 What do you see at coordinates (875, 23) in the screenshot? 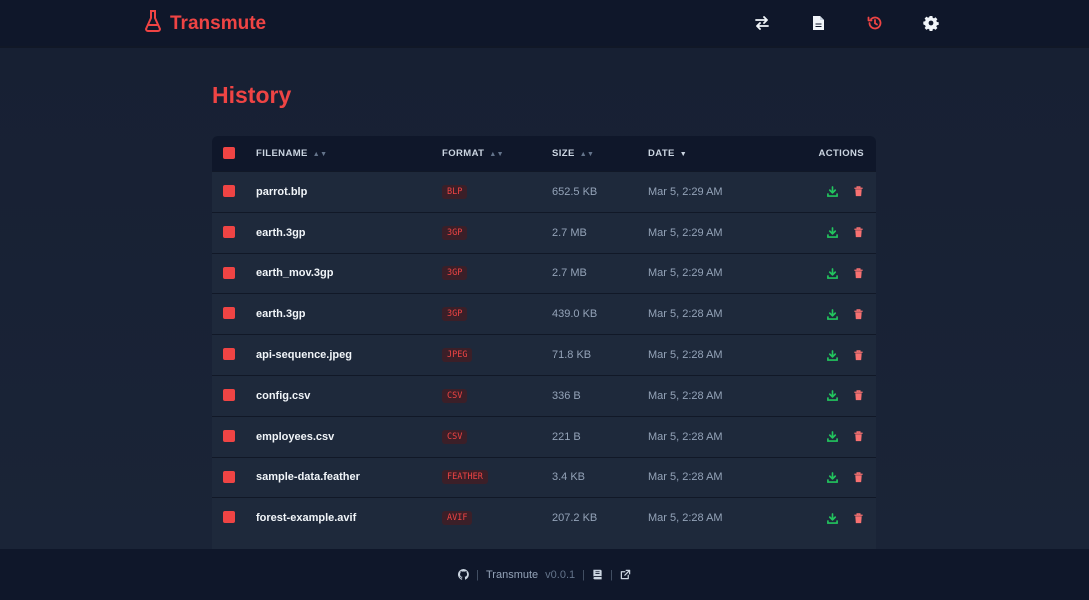
I see `history-icon` at bounding box center [875, 23].